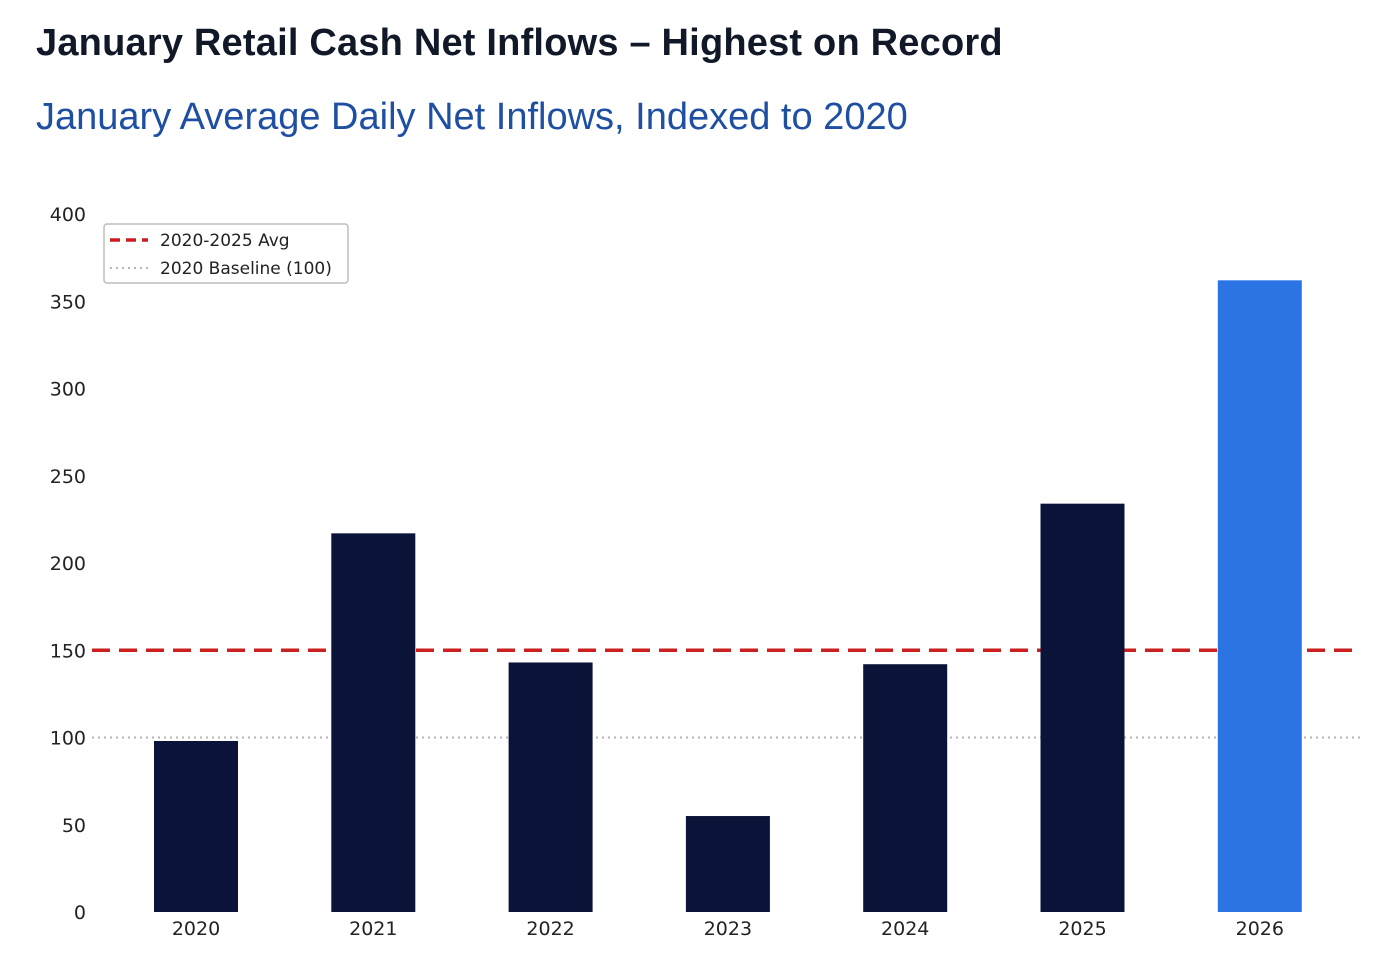 The height and width of the screenshot is (974, 1396). Describe the element at coordinates (68, 739) in the screenshot. I see `y-tick-label-100: 100` at that location.